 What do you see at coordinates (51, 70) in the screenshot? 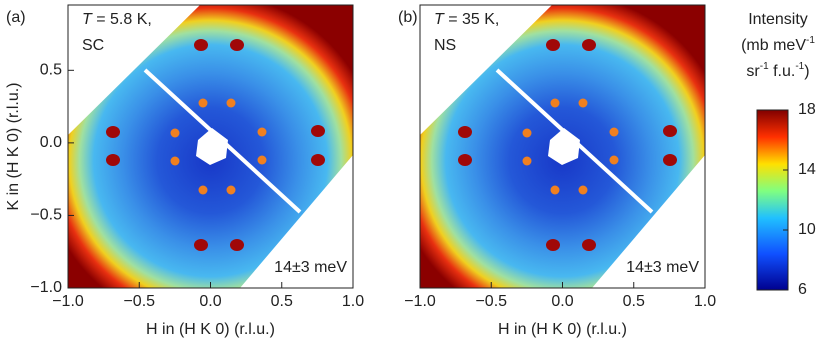
I see `y-tick-label: 0.5` at bounding box center [51, 70].